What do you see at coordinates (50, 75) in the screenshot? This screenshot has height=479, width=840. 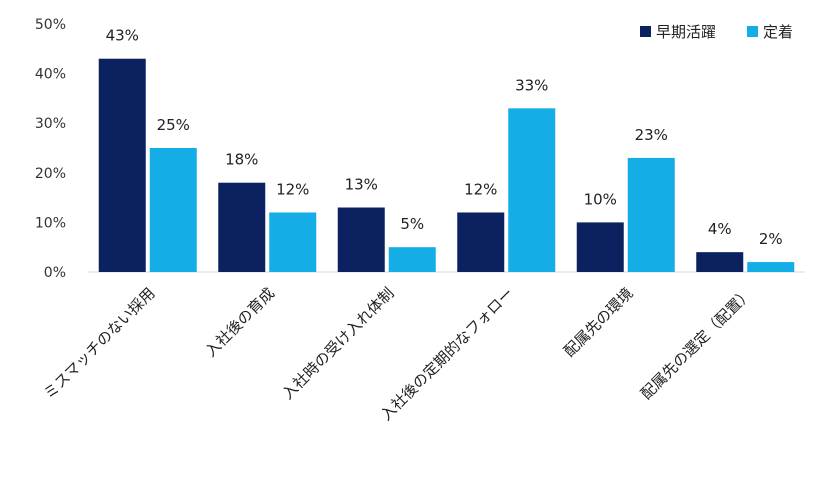 I see `y-tick-label: 40%` at bounding box center [50, 75].